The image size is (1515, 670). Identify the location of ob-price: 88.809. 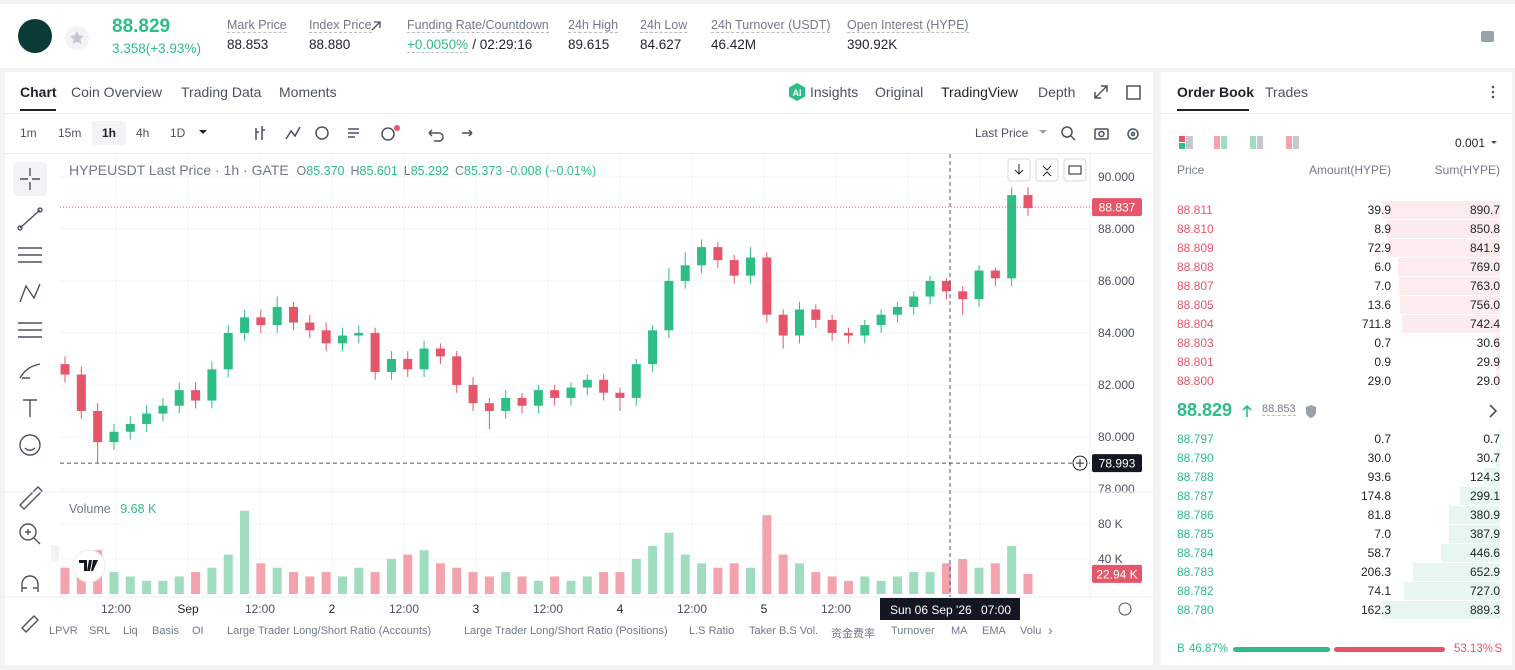
(1195, 248).